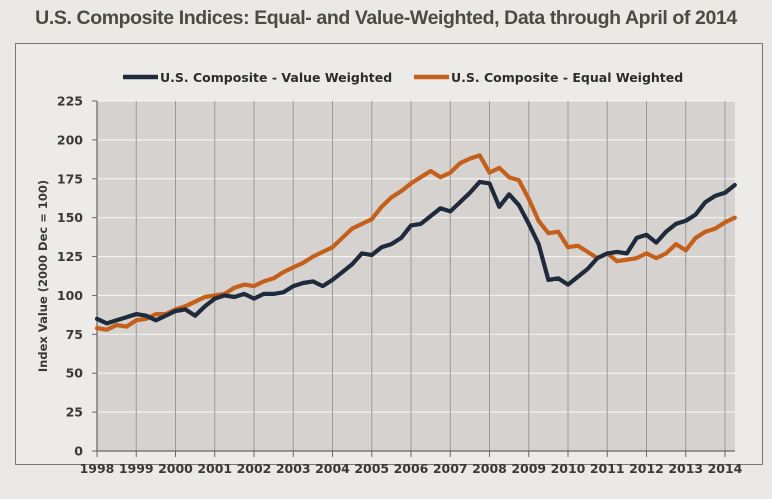 Image resolution: width=772 pixels, height=499 pixels. What do you see at coordinates (276, 77) in the screenshot?
I see `legend-label: U.S. Composite - Value Weighted` at bounding box center [276, 77].